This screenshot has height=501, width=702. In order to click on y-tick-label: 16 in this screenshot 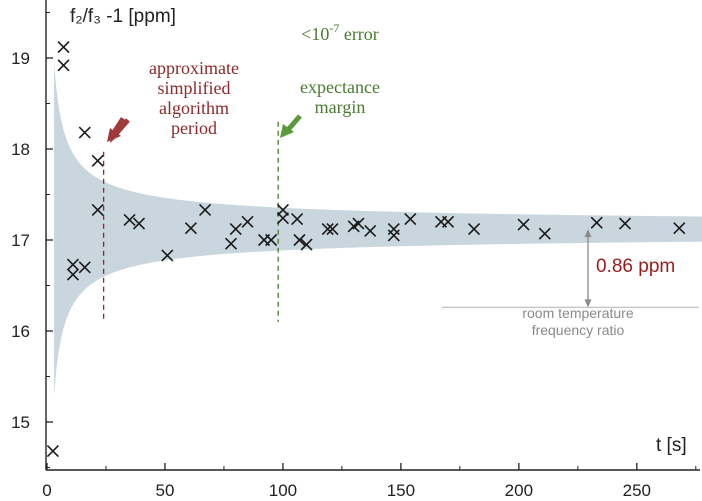, I will do `click(20, 331)`.